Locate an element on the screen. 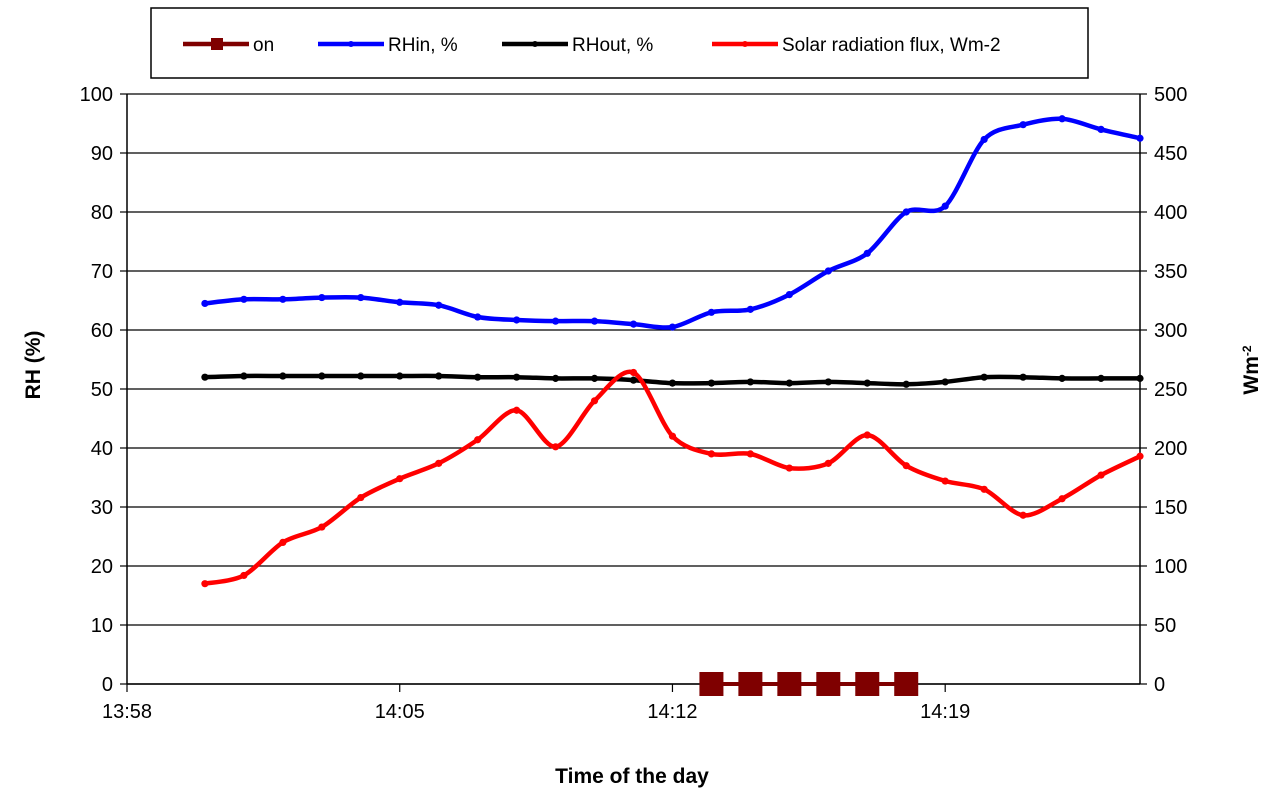 The height and width of the screenshot is (789, 1270). right-axis-title-sup: -2 is located at coordinates (1247, 350).